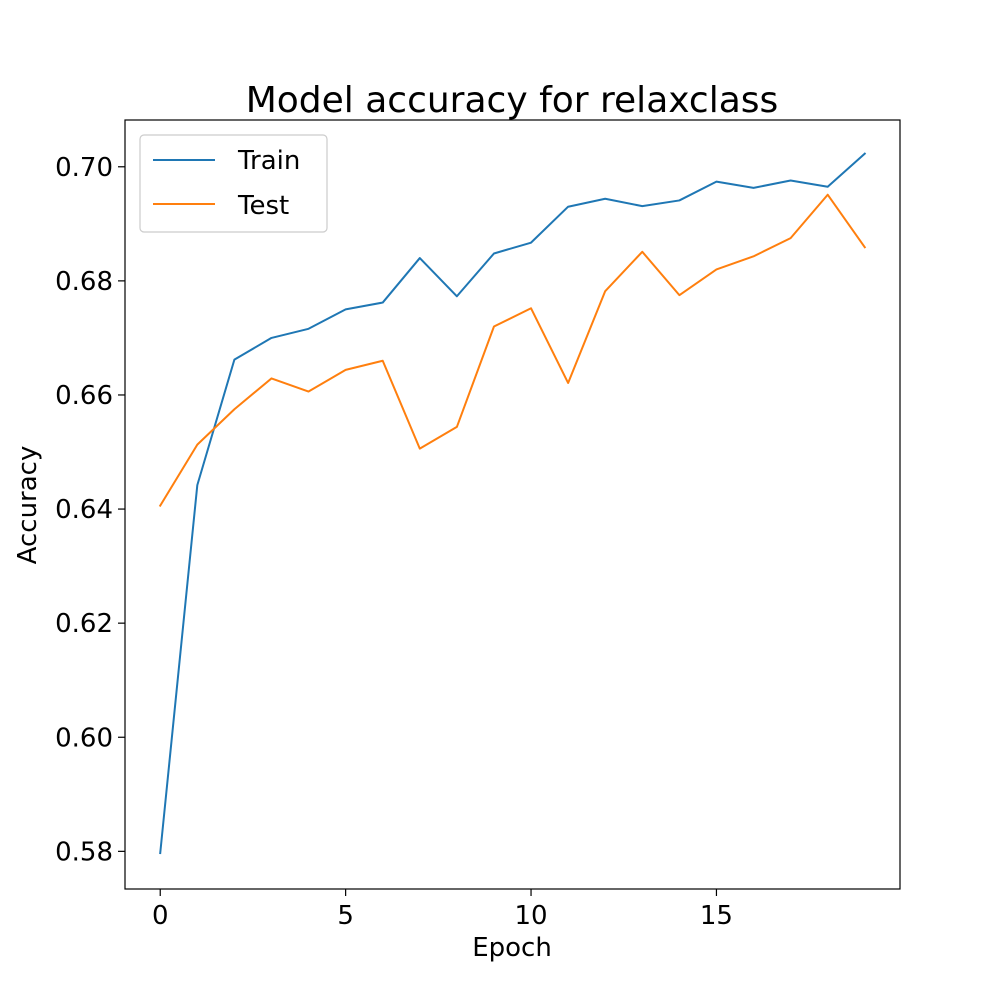 The image size is (1000, 1000). I want to click on legend: Train Test, so click(233, 183).